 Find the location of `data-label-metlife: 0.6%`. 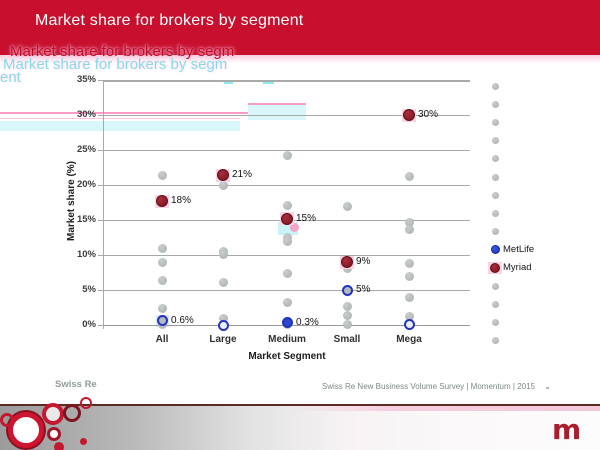

data-label-metlife: 0.6% is located at coordinates (182, 320).